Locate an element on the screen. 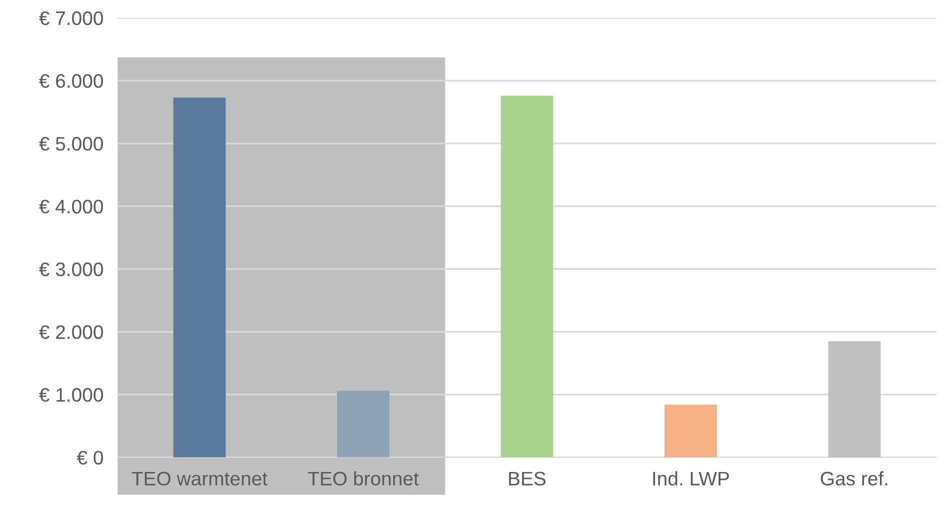 This screenshot has height=511, width=941. x-tick-label: Gas ref. is located at coordinates (854, 478).